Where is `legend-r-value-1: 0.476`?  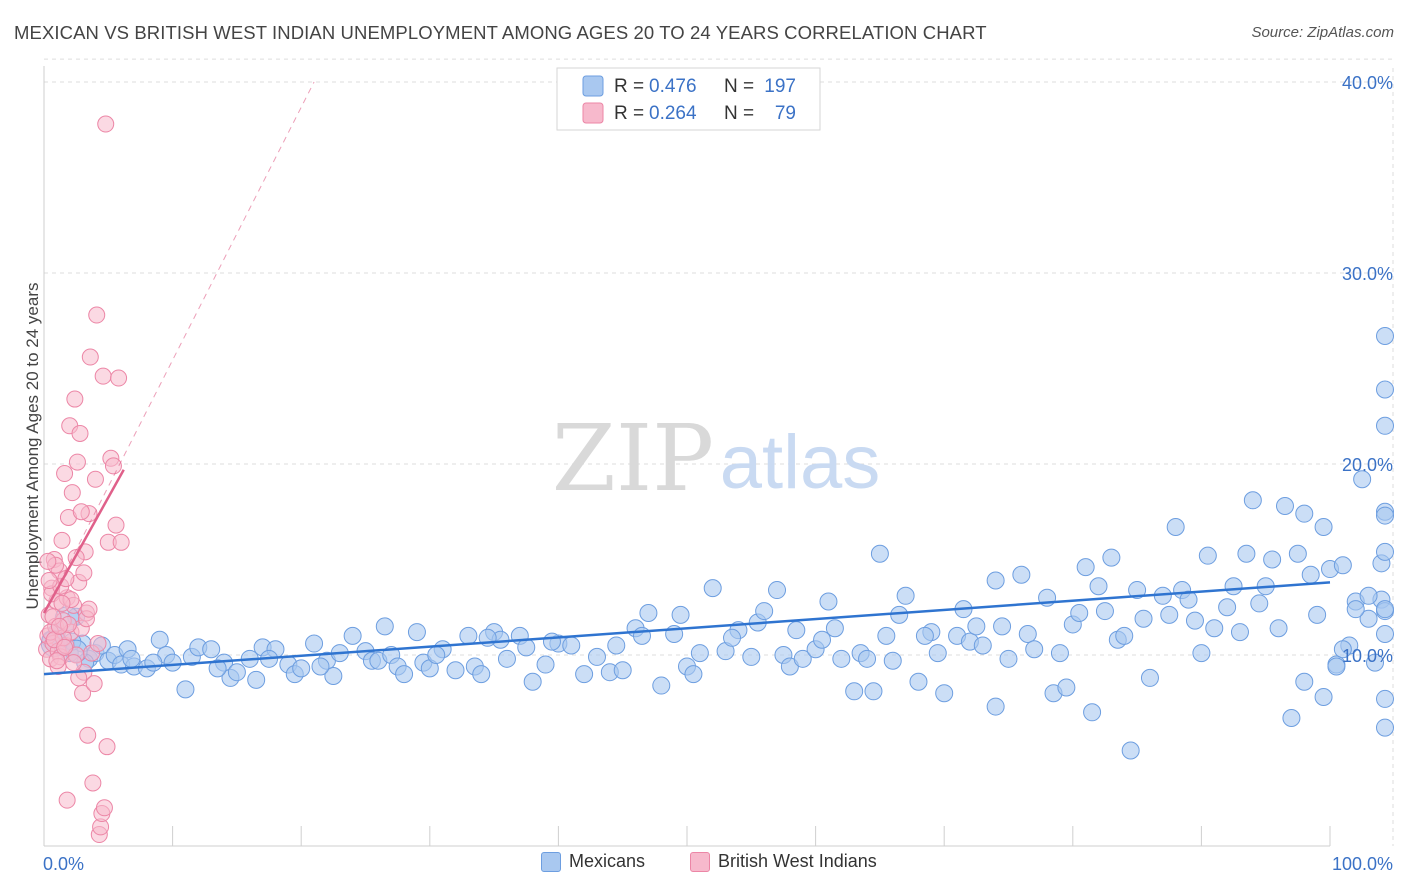 legend-r-value-1: 0.476 is located at coordinates (673, 86).